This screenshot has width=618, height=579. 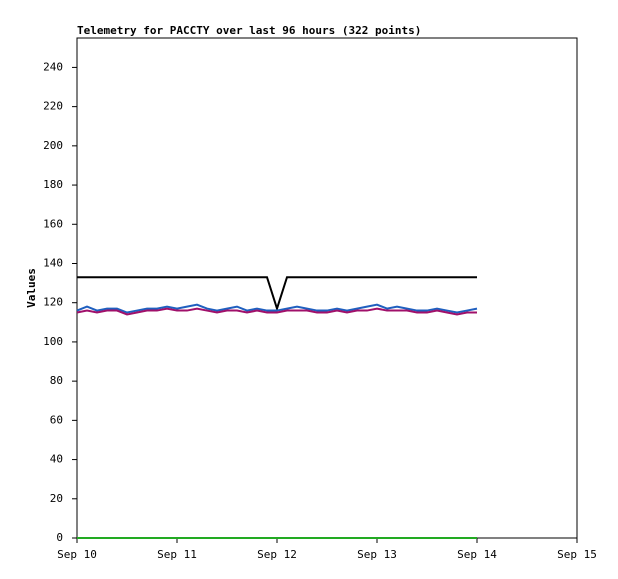 I want to click on x-tick-label: Sep 14, so click(x=477, y=554).